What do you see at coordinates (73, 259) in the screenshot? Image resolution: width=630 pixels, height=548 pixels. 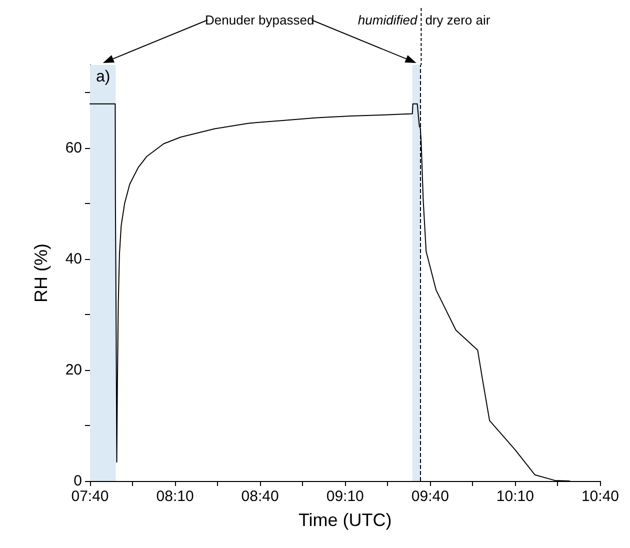 I see `y-tick-label: 40` at bounding box center [73, 259].